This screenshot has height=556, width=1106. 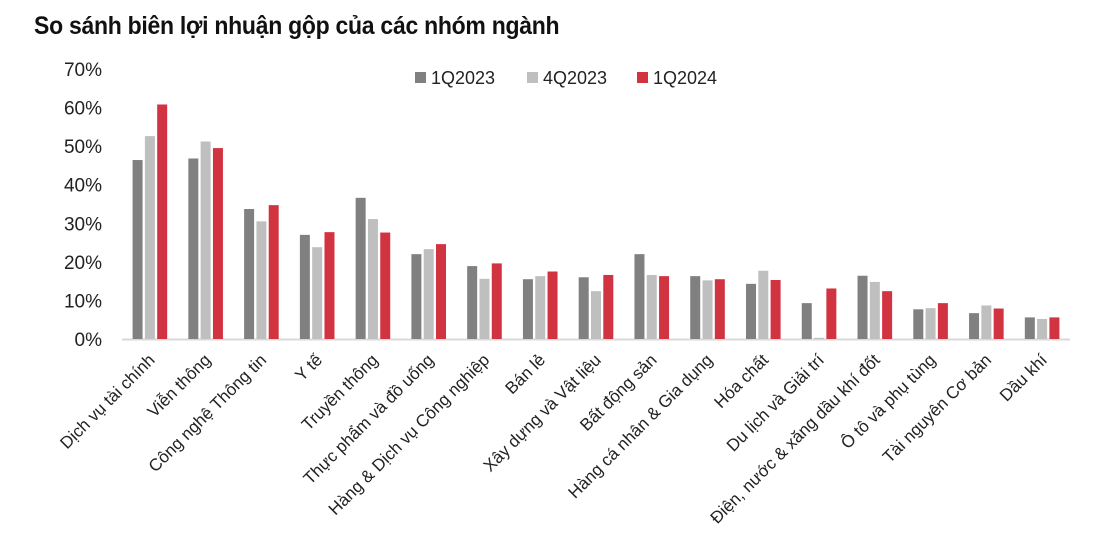 I want to click on y-tick-label: 10%, so click(x=83, y=301).